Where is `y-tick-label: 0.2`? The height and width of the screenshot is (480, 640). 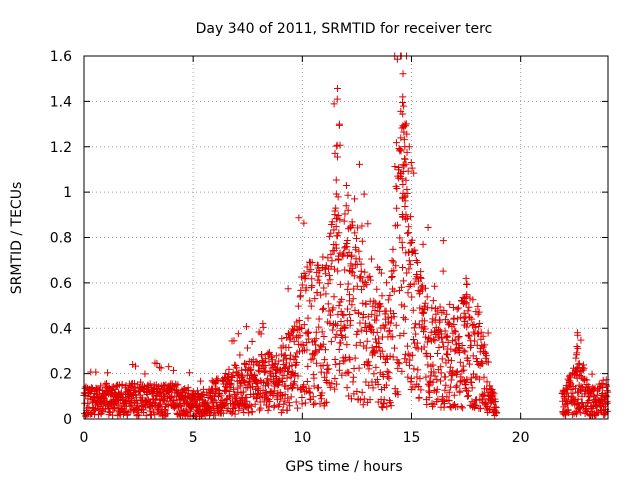 y-tick-label: 0.2 is located at coordinates (61, 375).